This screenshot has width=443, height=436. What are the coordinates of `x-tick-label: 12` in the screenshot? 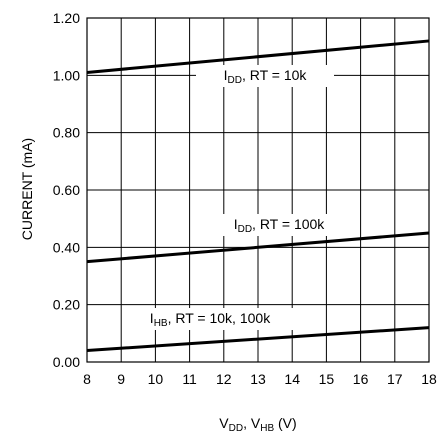 It's located at (224, 379).